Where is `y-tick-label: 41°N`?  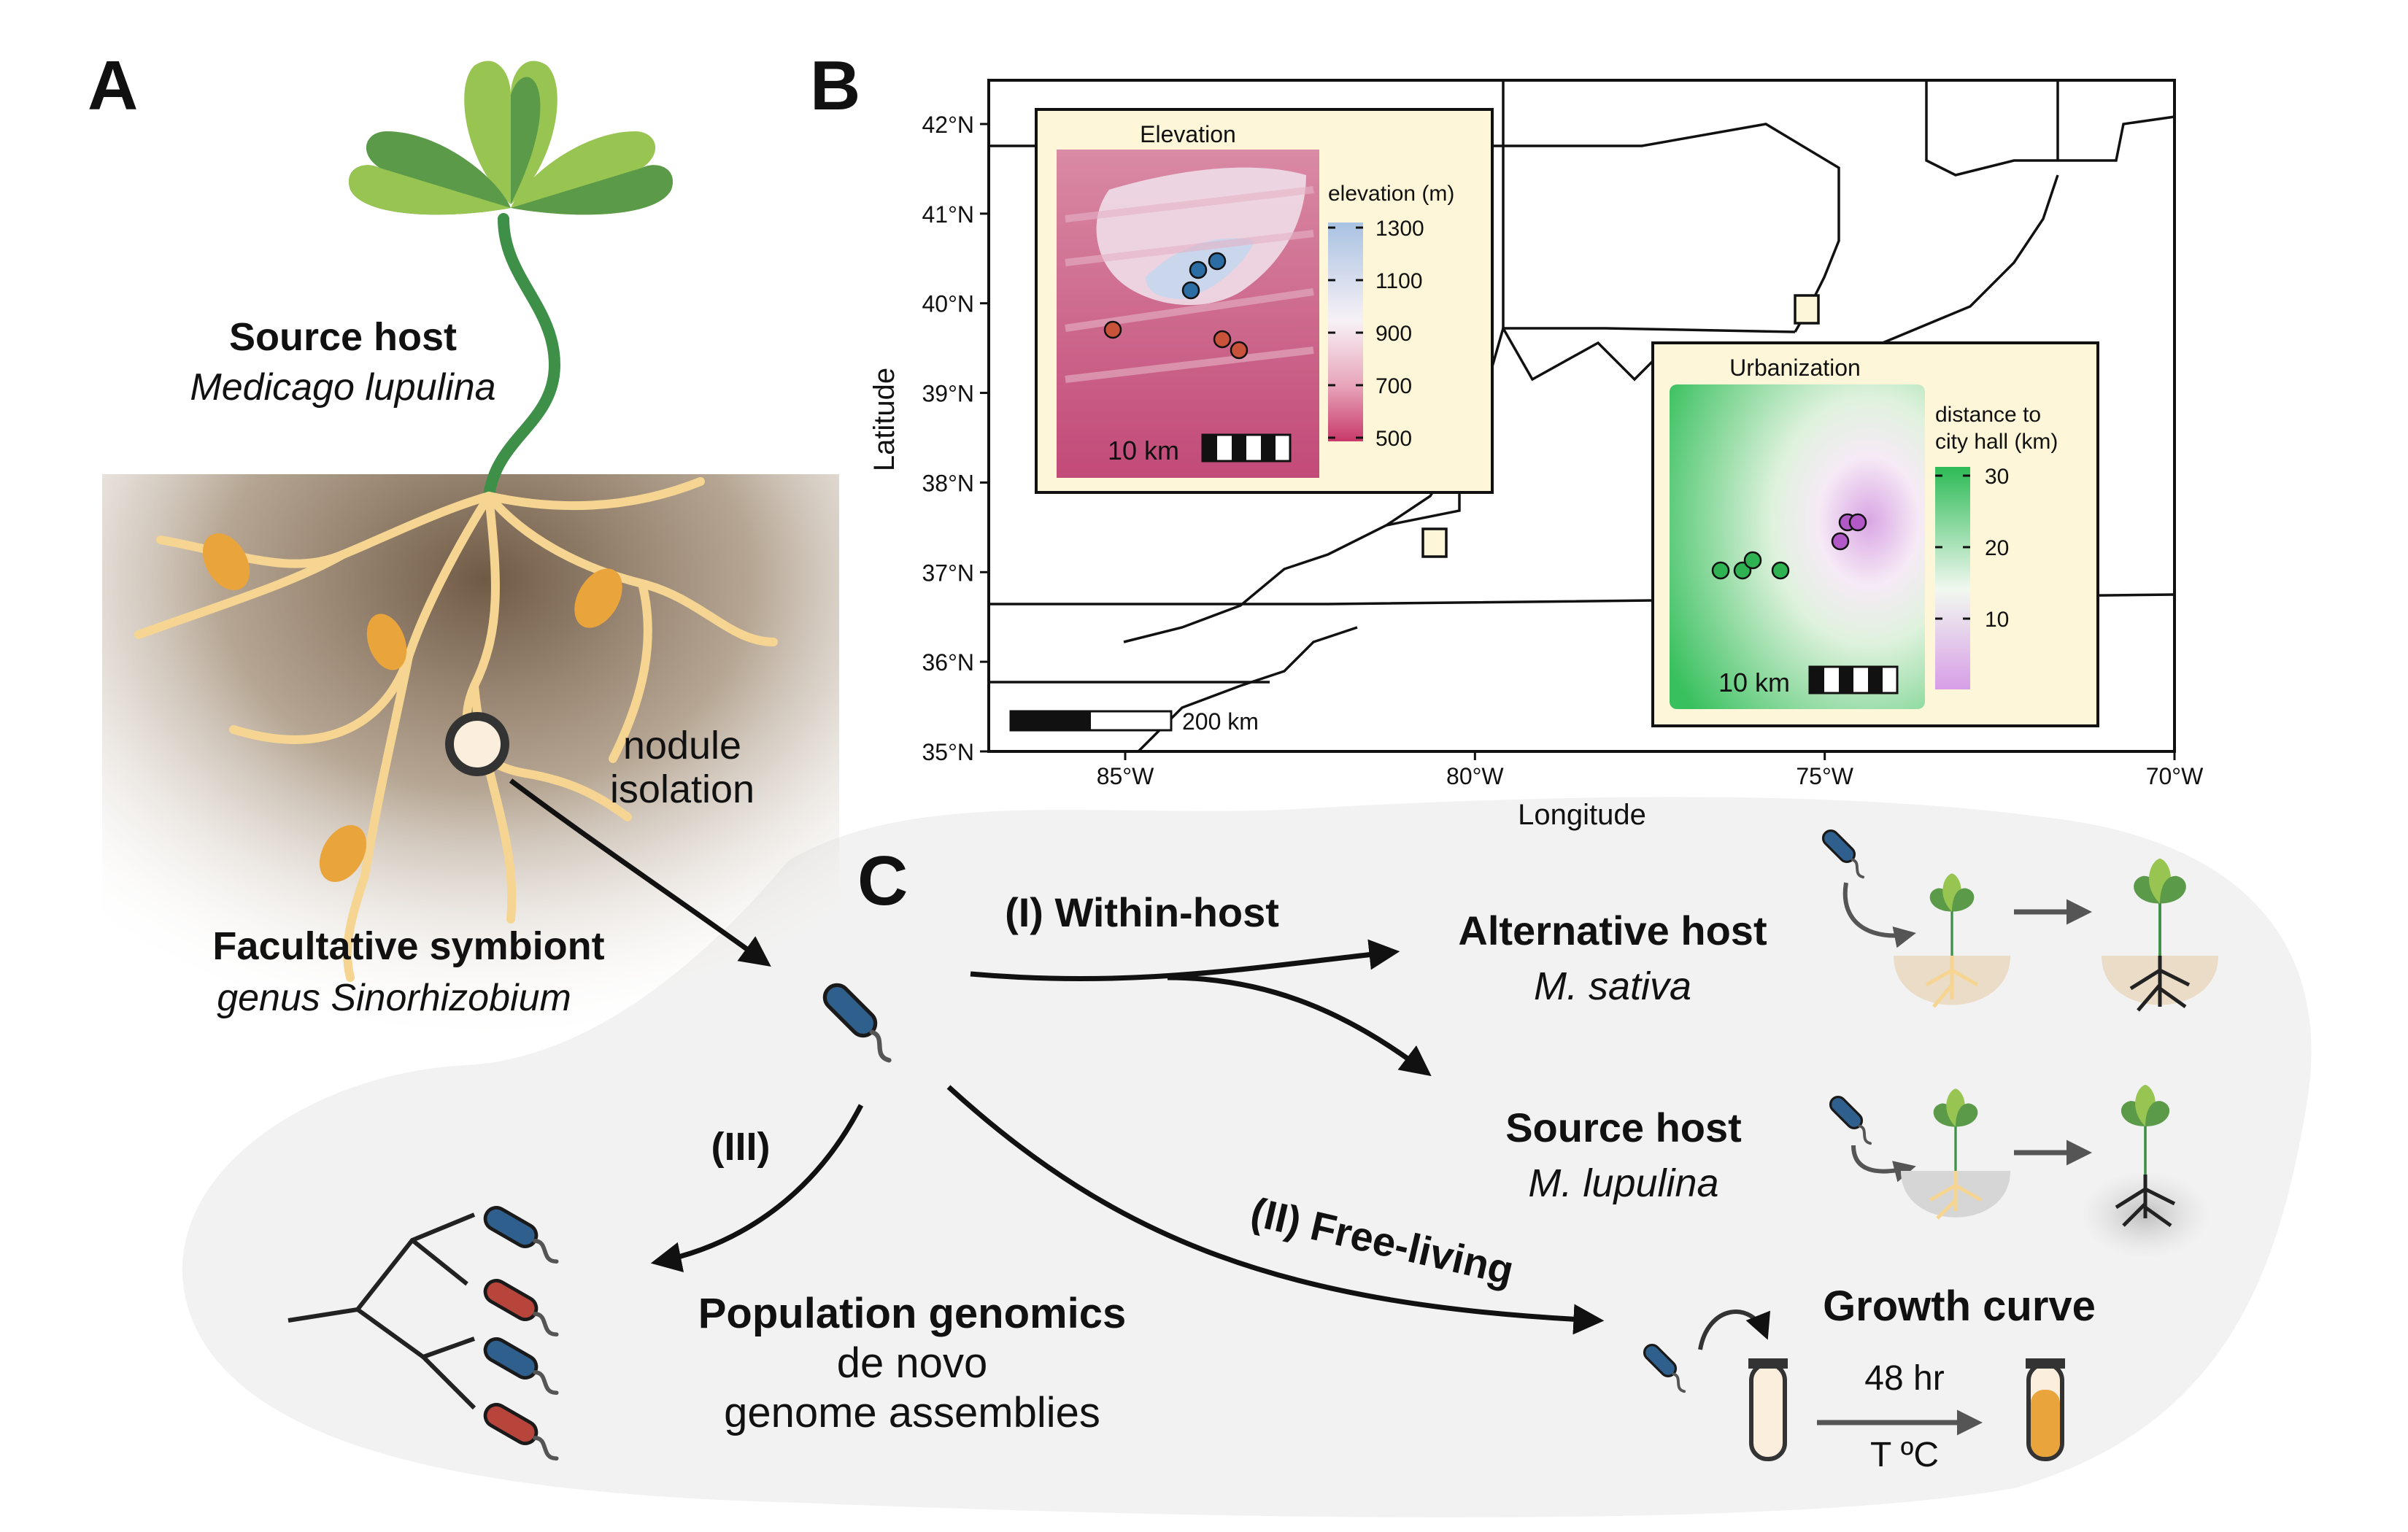 y-tick-label: 41°N is located at coordinates (948, 215).